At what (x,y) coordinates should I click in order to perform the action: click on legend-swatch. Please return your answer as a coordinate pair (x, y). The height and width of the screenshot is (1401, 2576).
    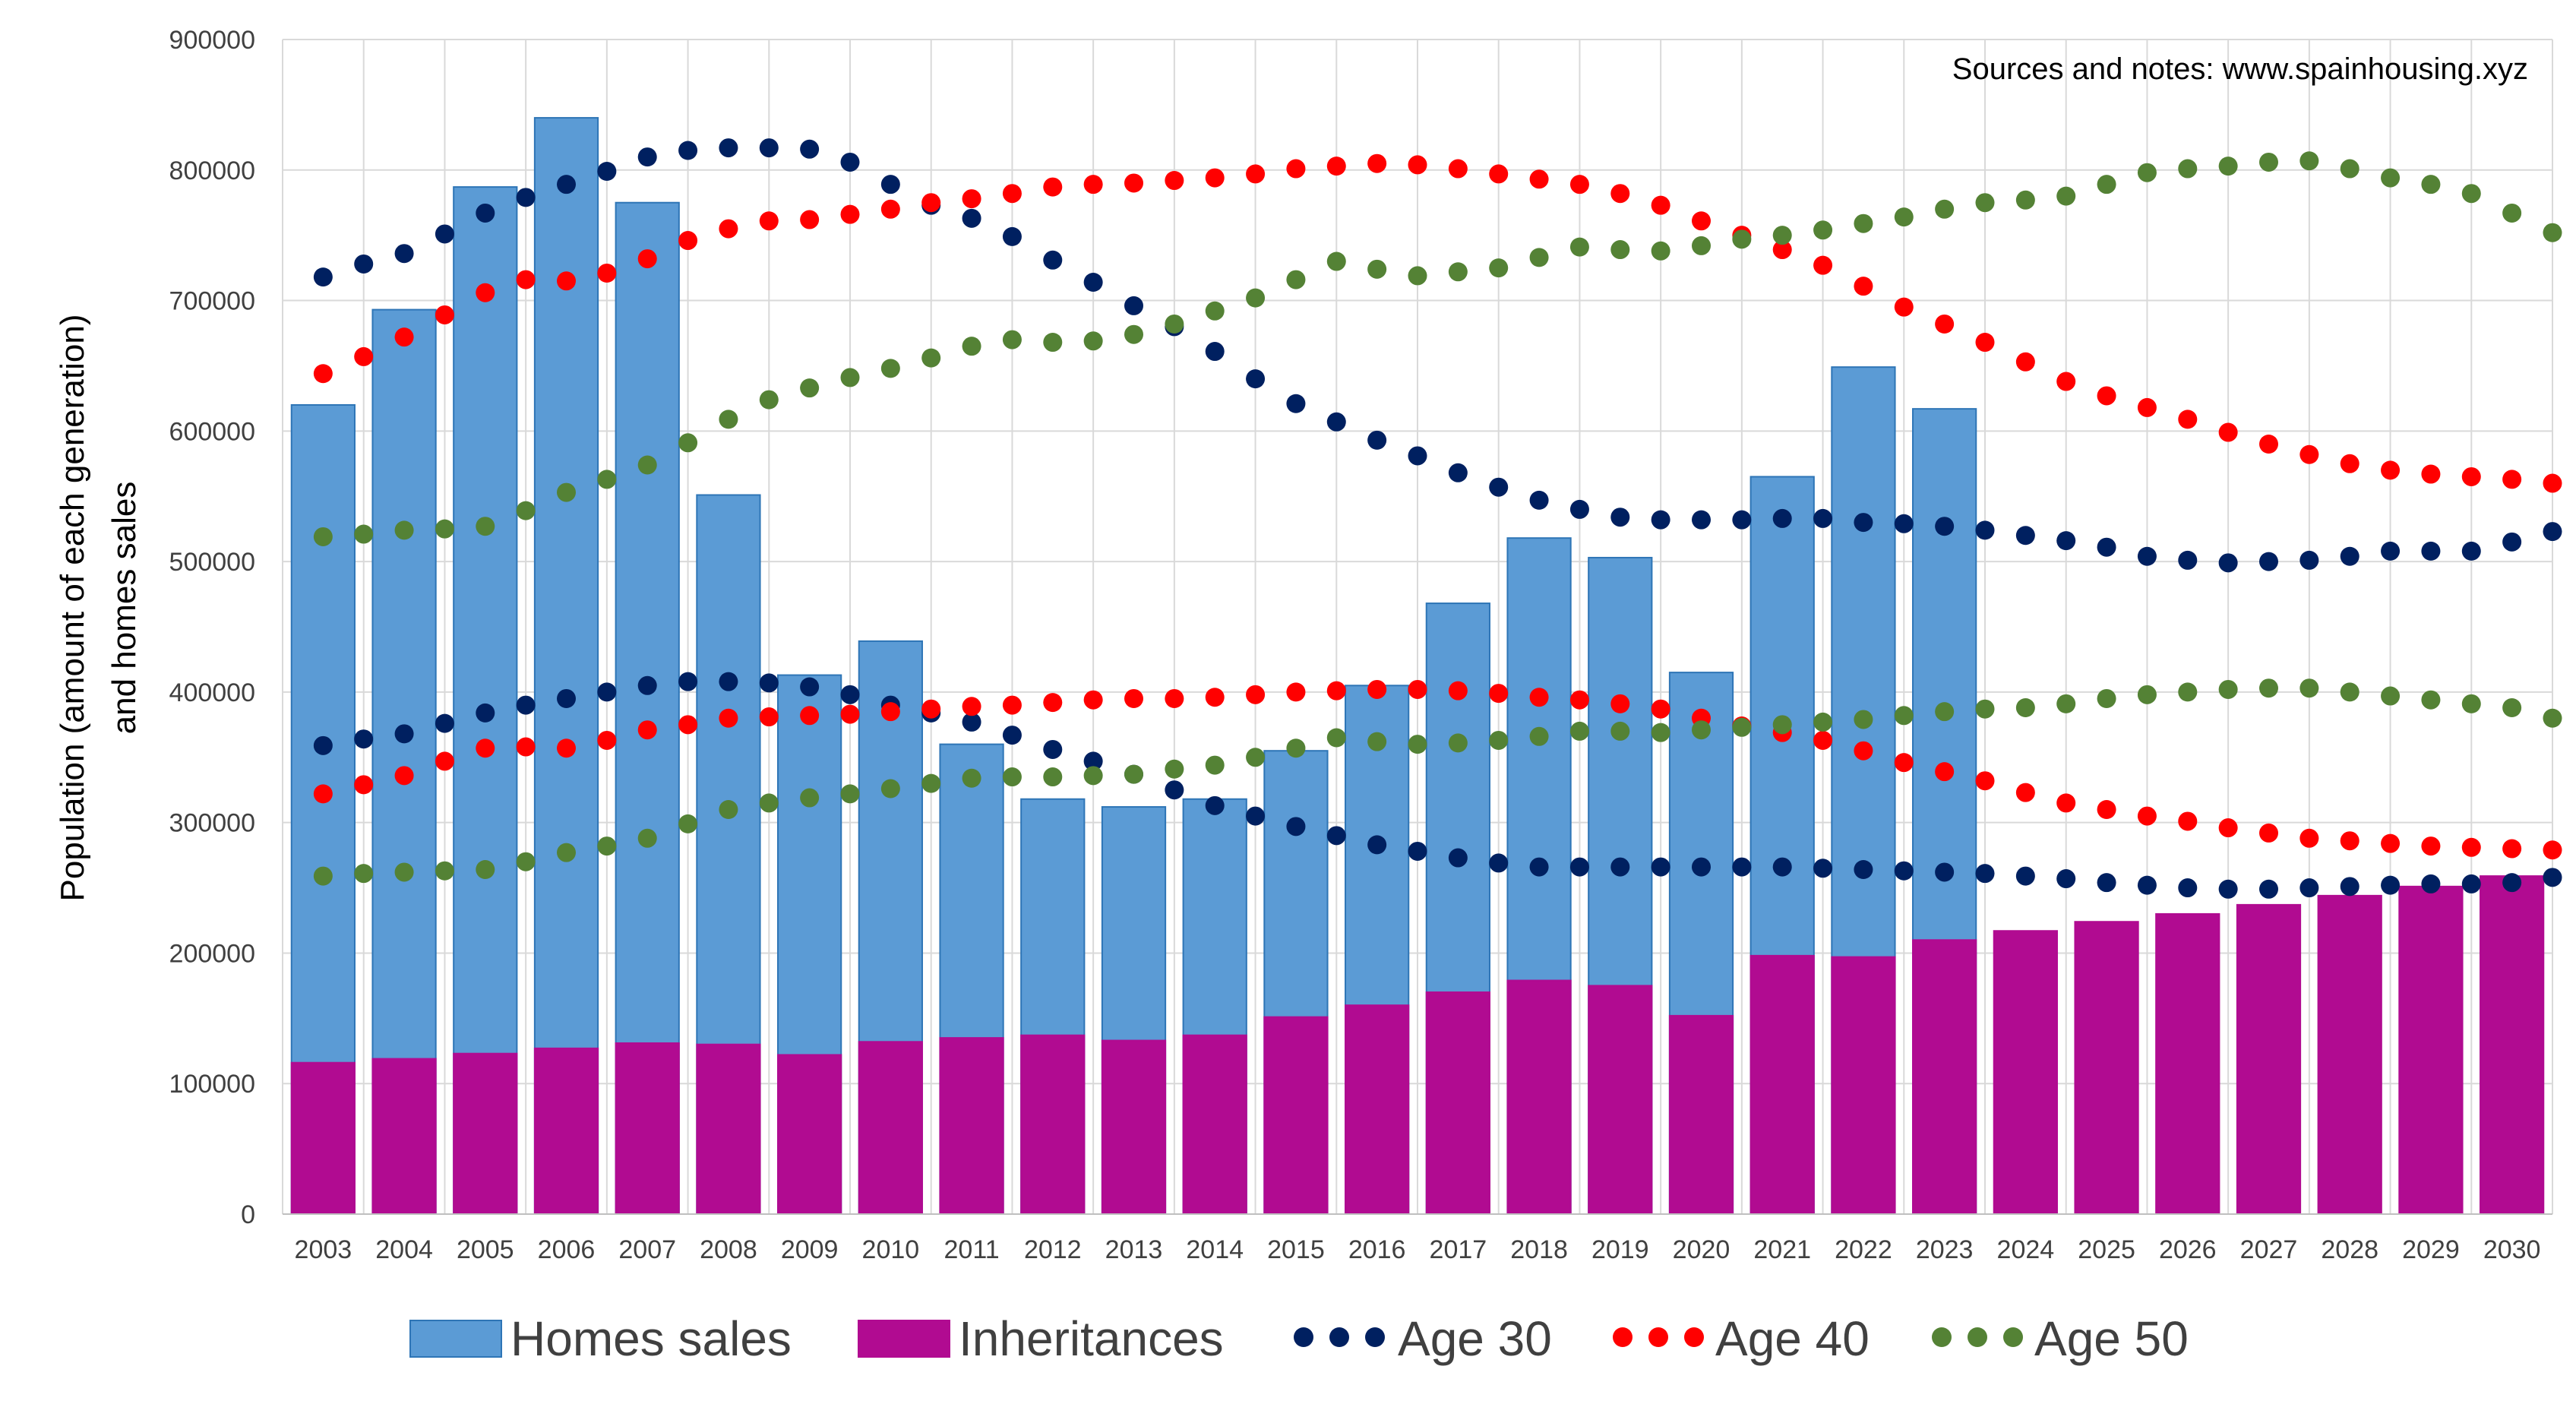
    Looking at the image, I should click on (455, 1339).